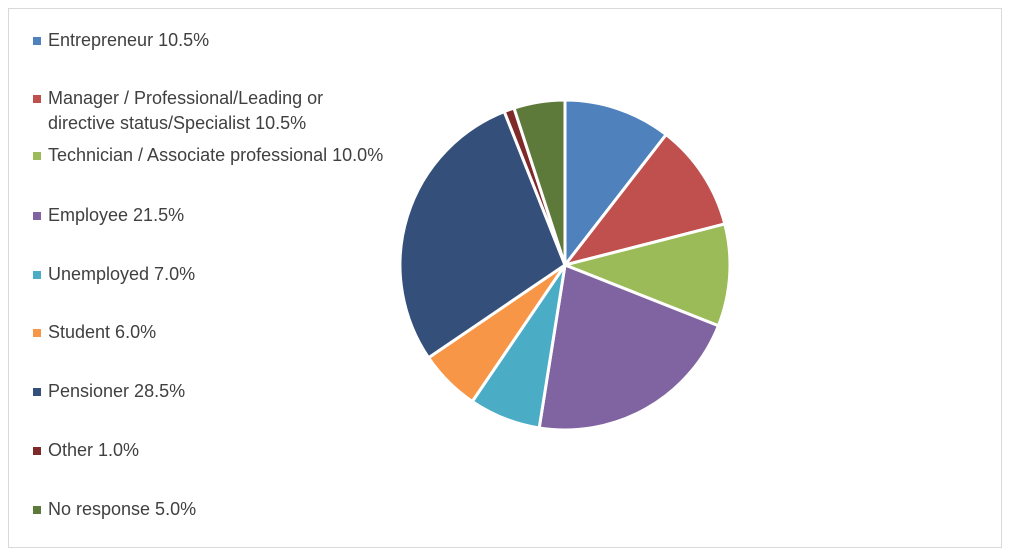 The width and height of the screenshot is (1011, 559). I want to click on pie-slice-employee, so click(628, 347).